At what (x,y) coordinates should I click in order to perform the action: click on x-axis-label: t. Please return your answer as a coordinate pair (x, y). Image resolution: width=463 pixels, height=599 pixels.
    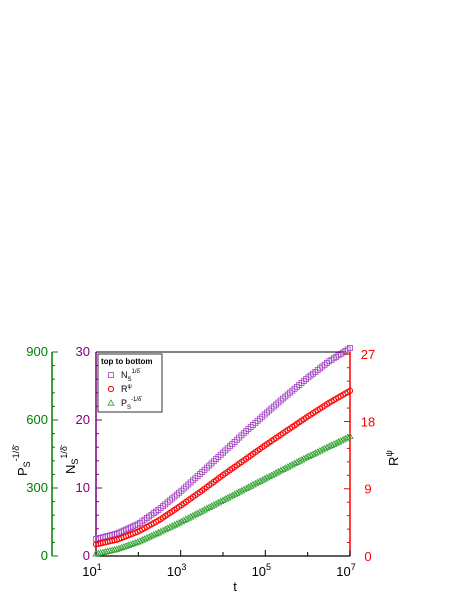
    Looking at the image, I should click on (235, 586).